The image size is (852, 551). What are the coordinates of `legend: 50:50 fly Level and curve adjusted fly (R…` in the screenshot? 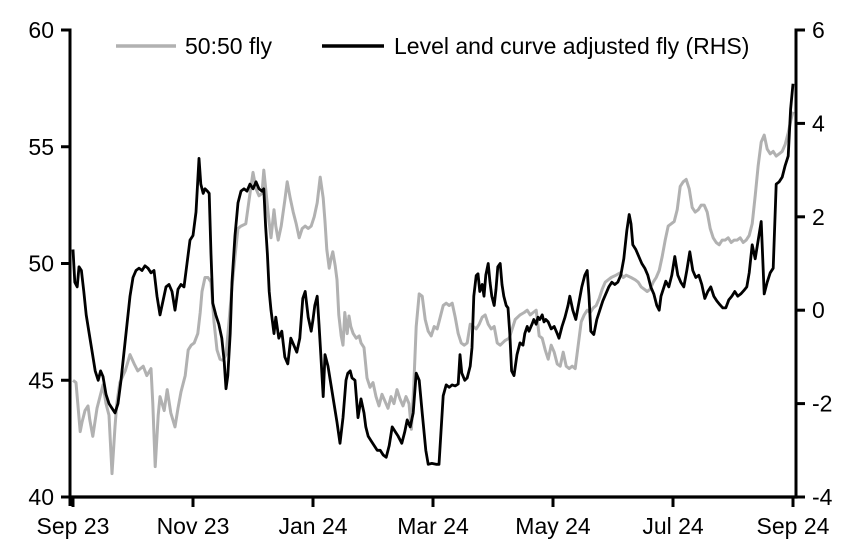 It's located at (432, 46).